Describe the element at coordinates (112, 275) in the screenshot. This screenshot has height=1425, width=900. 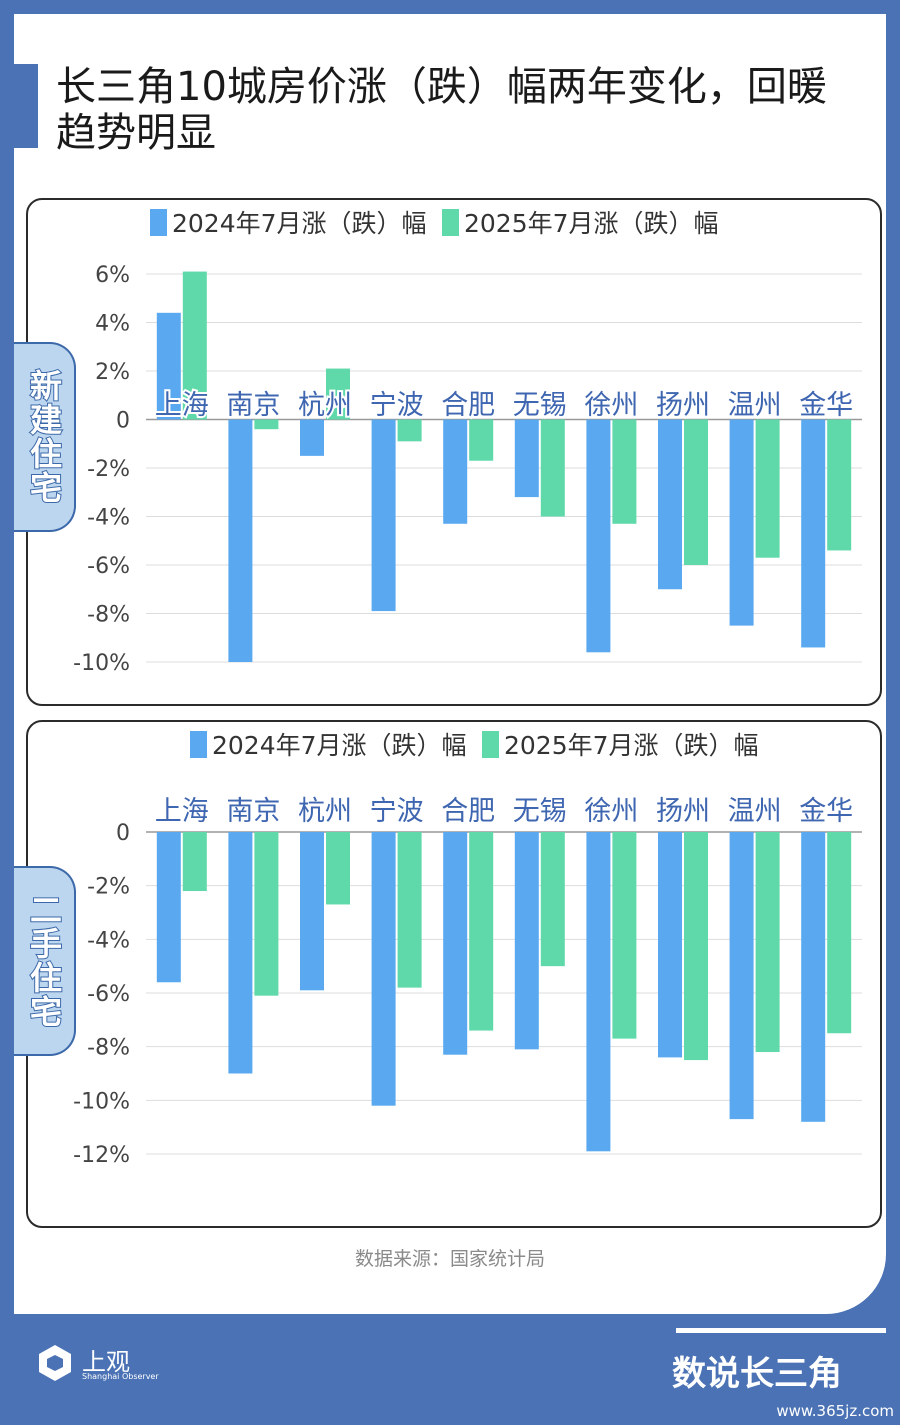
I see `y-tick-label: 6%` at that location.